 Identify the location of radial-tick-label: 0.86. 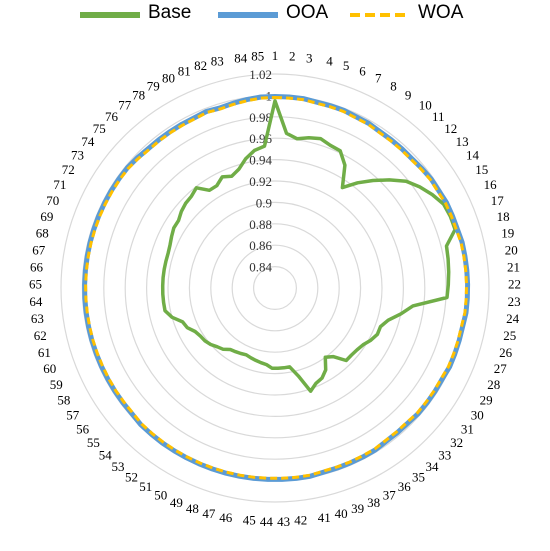
(260, 245).